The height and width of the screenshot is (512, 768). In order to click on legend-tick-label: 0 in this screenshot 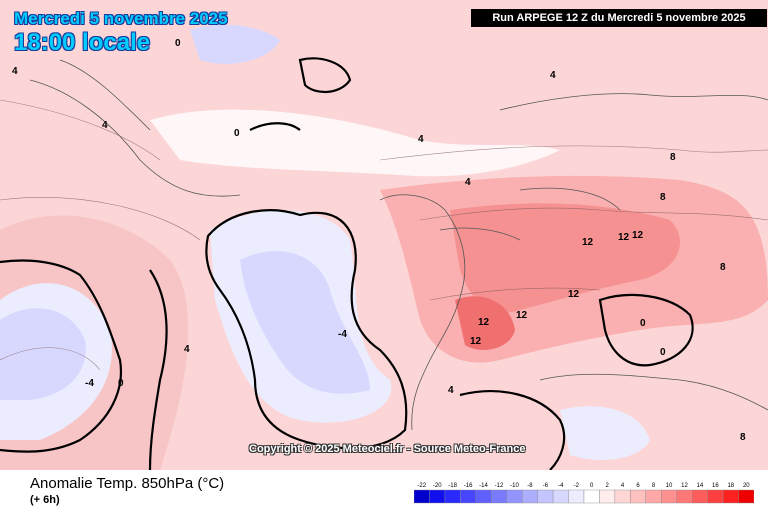, I will do `click(592, 486)`.